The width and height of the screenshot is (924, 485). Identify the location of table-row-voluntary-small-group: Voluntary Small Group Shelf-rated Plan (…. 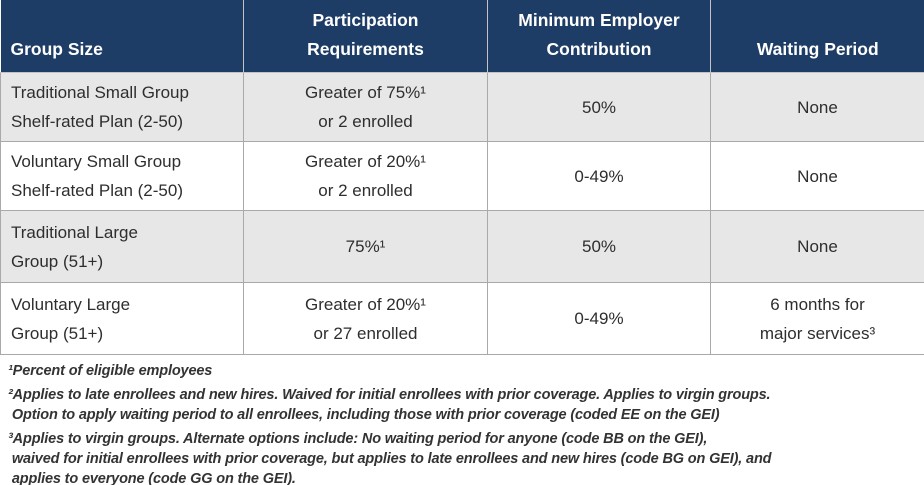
(462, 176).